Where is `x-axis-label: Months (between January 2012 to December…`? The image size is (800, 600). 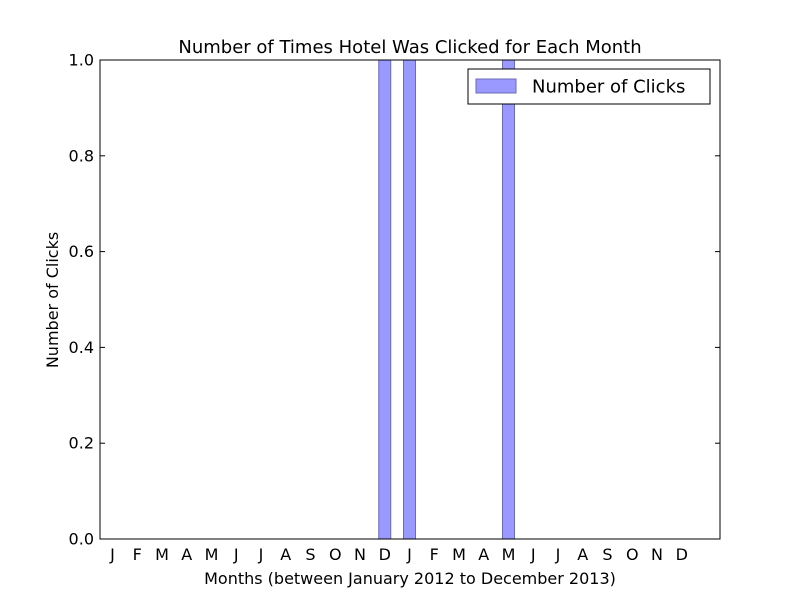 x-axis-label: Months (between January 2012 to December… is located at coordinates (410, 578).